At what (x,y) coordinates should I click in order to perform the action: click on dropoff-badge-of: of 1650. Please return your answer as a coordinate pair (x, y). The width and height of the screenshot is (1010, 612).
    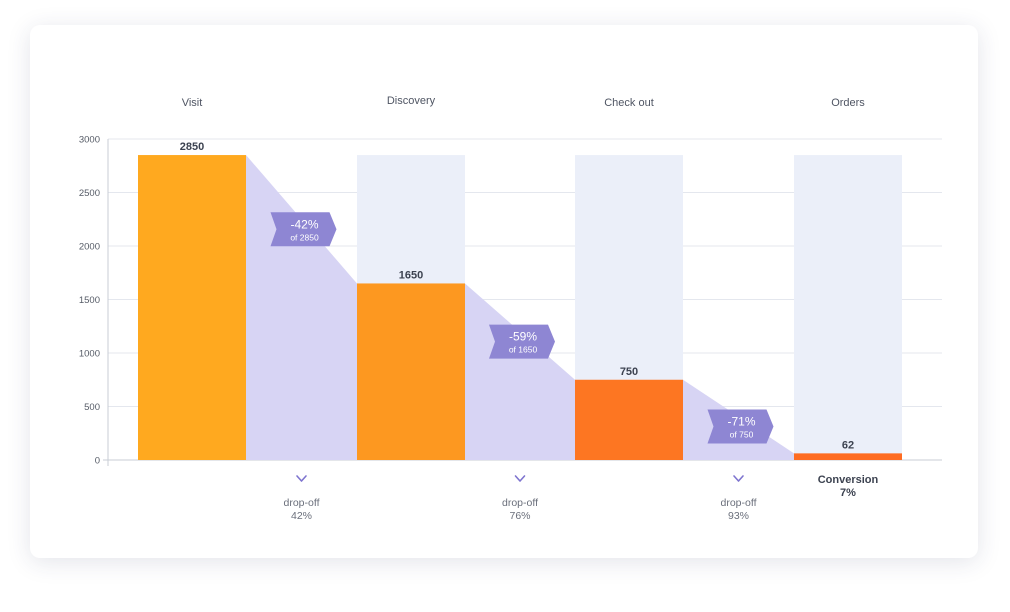
    Looking at the image, I should click on (523, 350).